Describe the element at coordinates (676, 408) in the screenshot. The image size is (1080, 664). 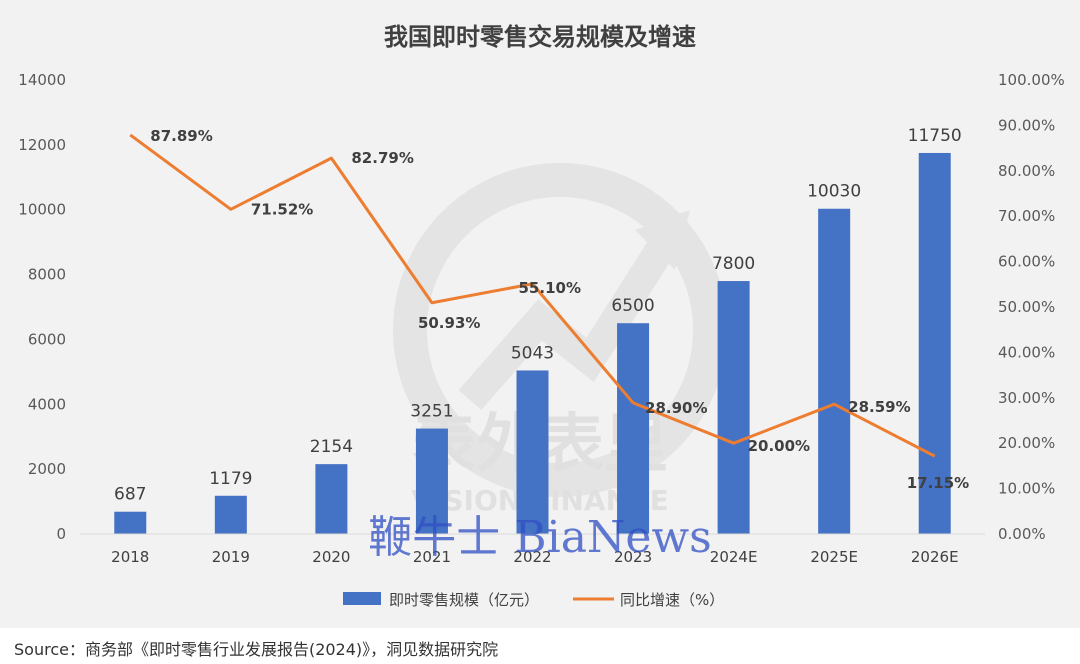
I see `line-value-label: 28.90%` at that location.